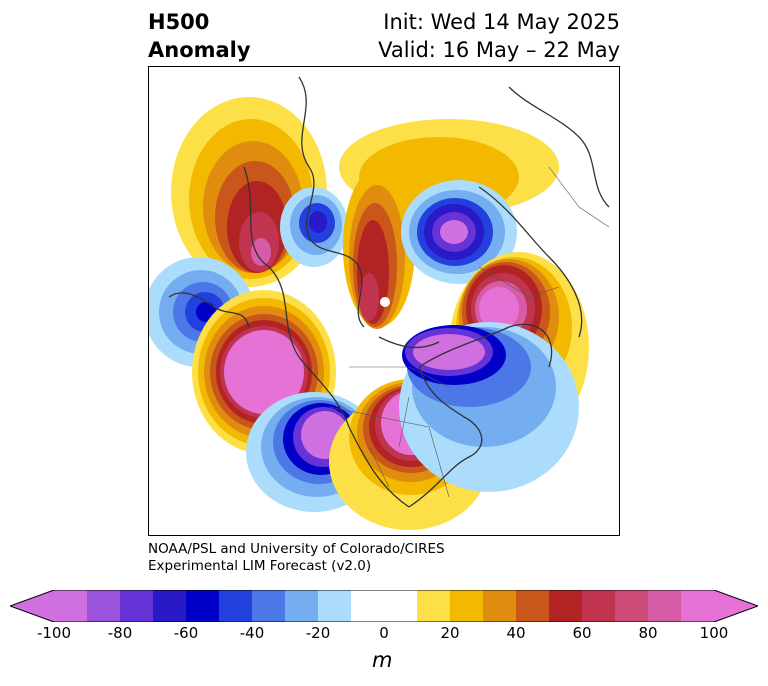 This screenshot has height=686, width=768. I want to click on colorbar-tick-label: -80, so click(120, 633).